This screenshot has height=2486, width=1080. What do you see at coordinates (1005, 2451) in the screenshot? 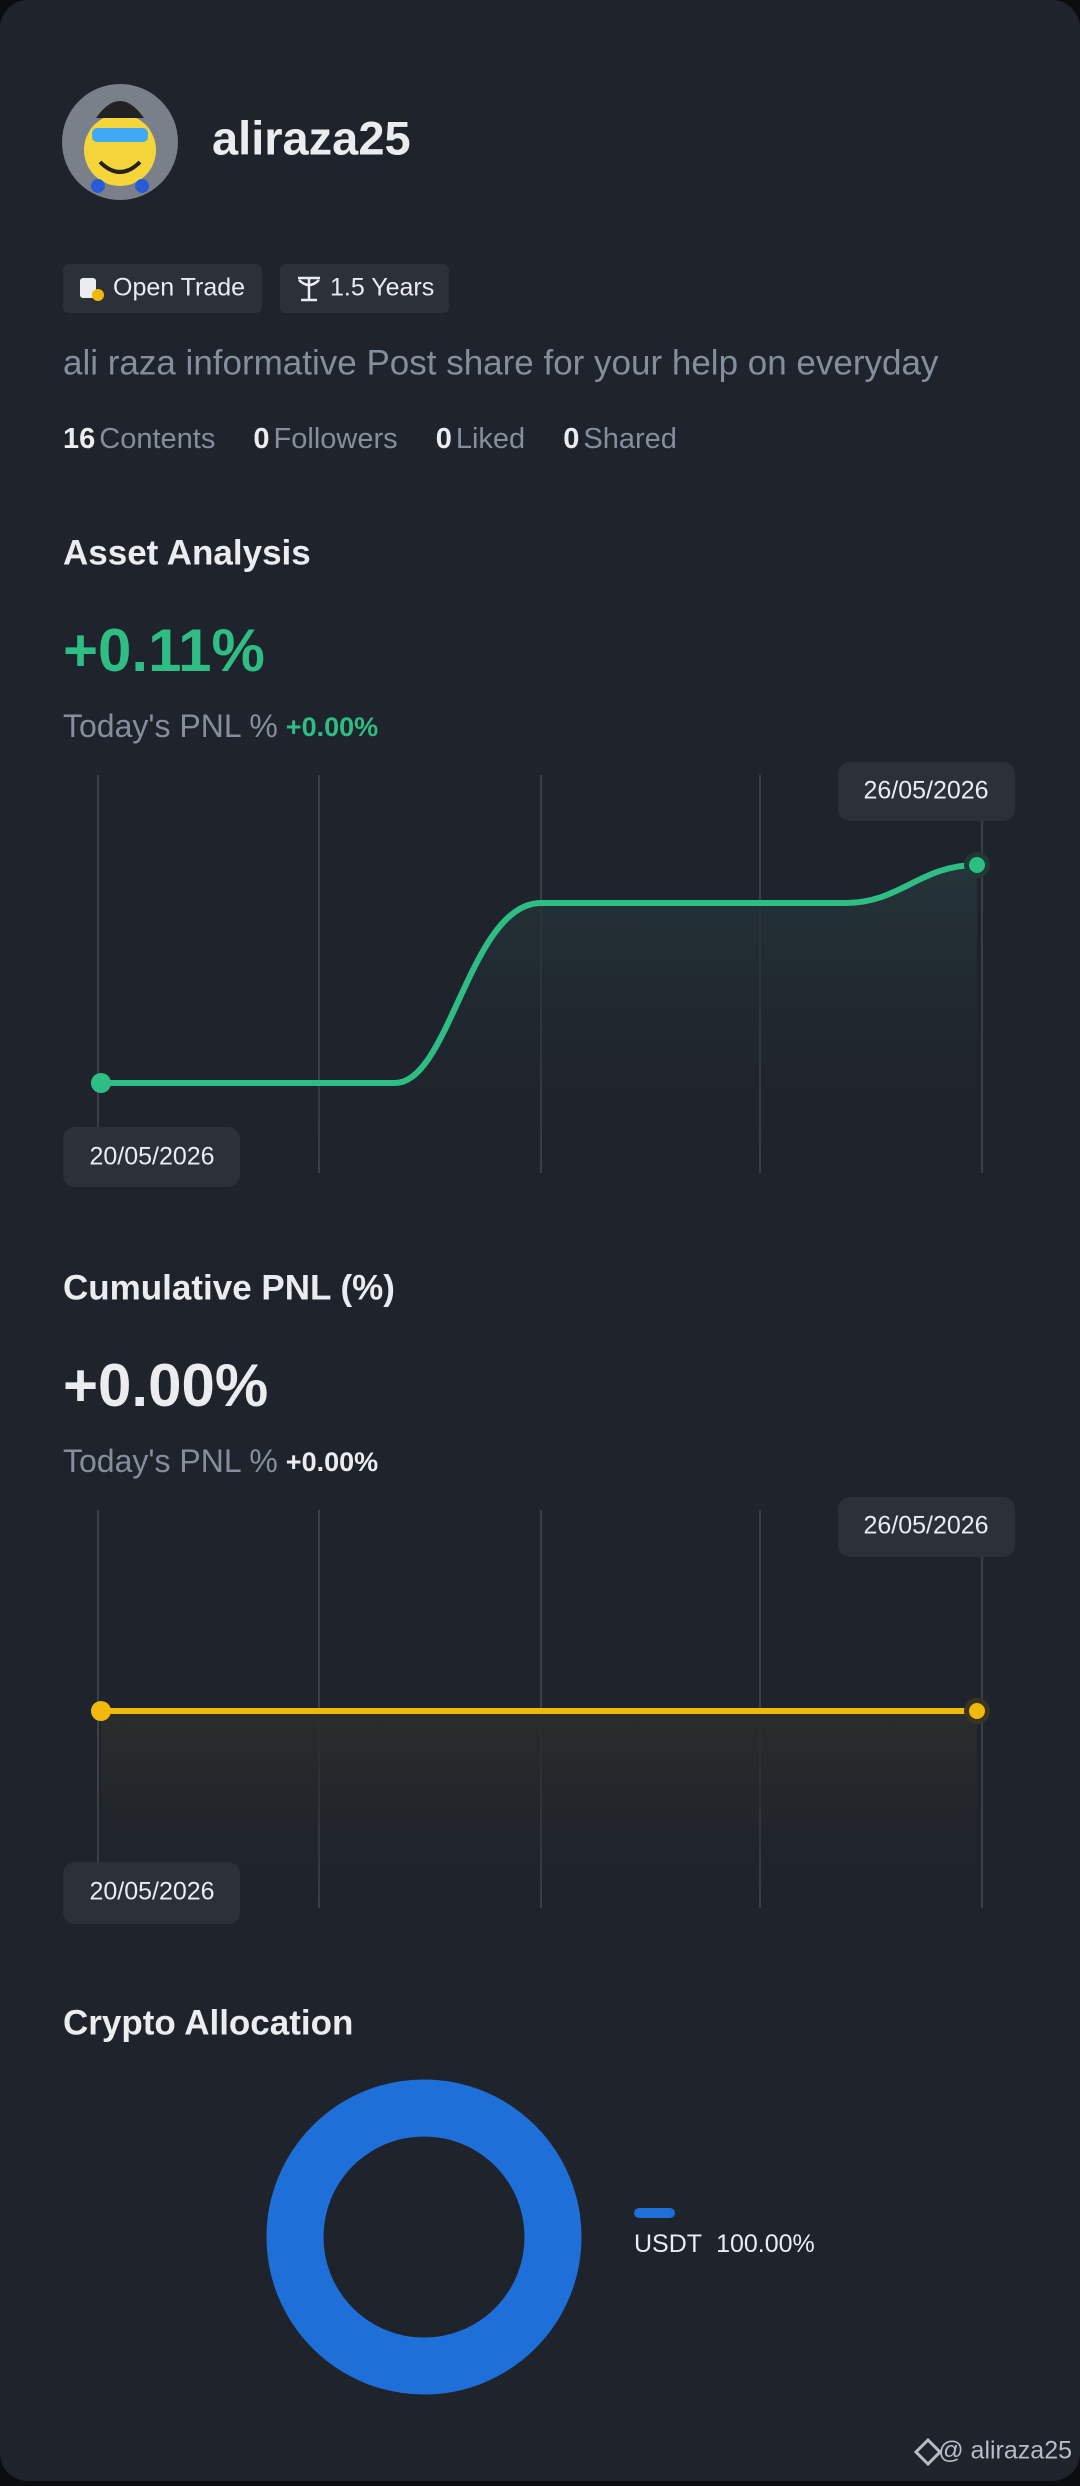
I see `watermark: @ aliraza25` at bounding box center [1005, 2451].